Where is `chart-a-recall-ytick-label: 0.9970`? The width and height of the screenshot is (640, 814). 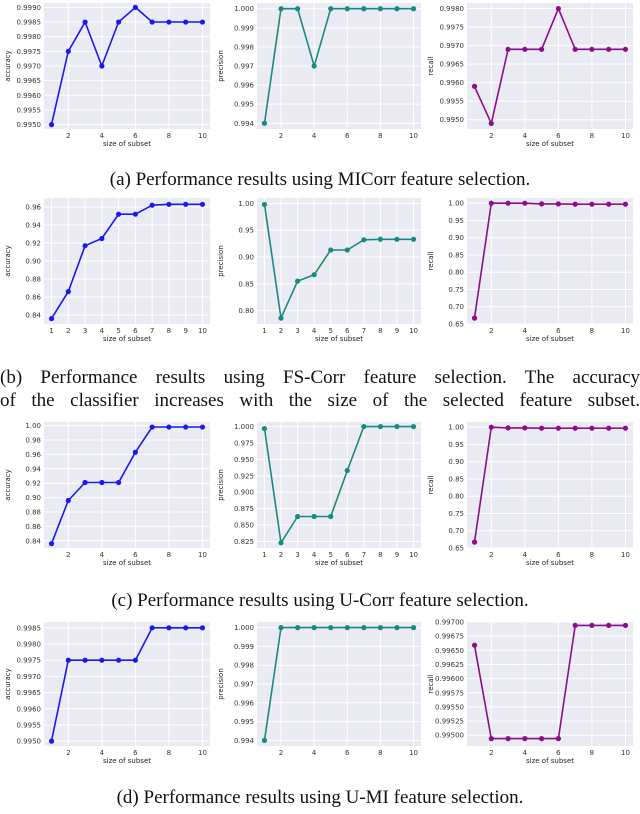
chart-a-recall-ytick-label: 0.9970 is located at coordinates (452, 46).